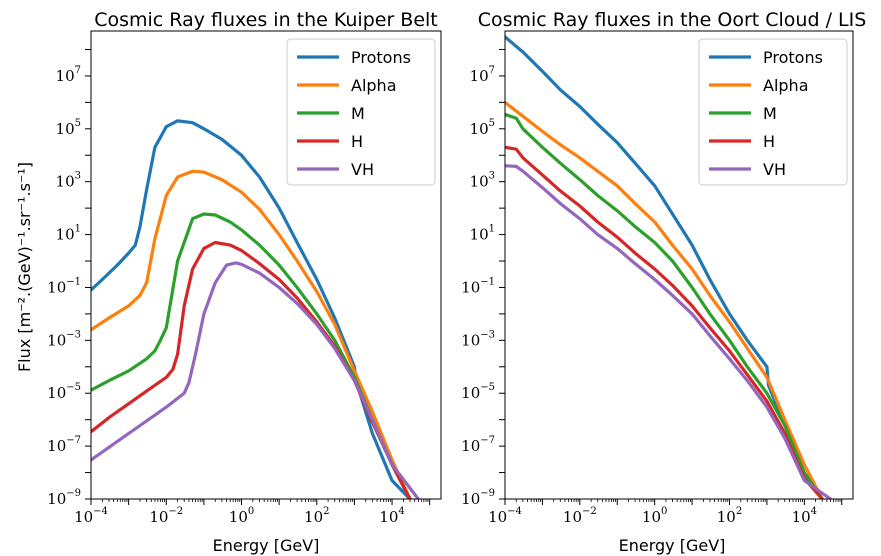  Describe the element at coordinates (266, 20) in the screenshot. I see `panel-title: Cosmic Ray fluxes in the Kuiper Belt` at that location.